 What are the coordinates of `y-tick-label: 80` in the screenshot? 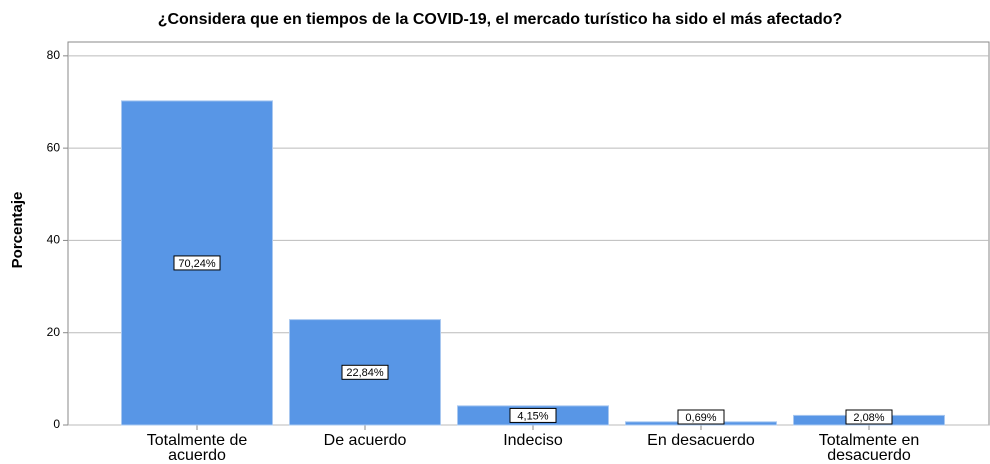 It's located at (54, 55).